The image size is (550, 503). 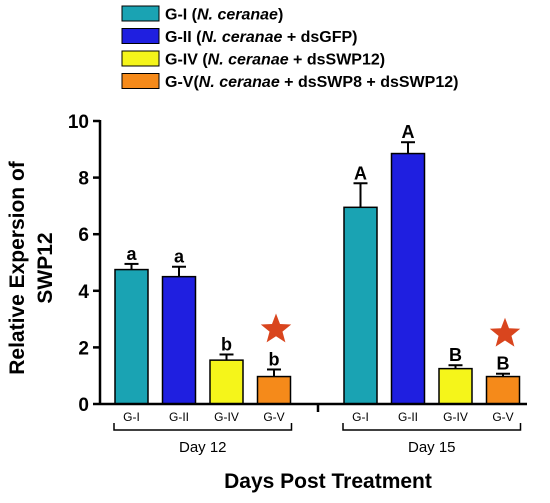 What do you see at coordinates (432, 447) in the screenshot?
I see `group-label: Day 15` at bounding box center [432, 447].